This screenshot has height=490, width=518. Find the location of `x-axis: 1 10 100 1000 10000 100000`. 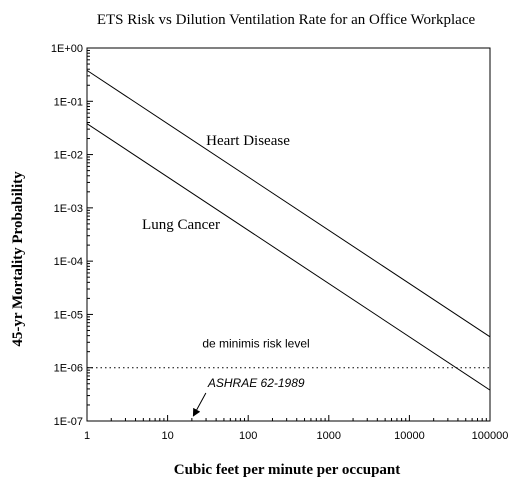

x-axis: 1 10 100 1000 10000 100000 is located at coordinates (296, 428).